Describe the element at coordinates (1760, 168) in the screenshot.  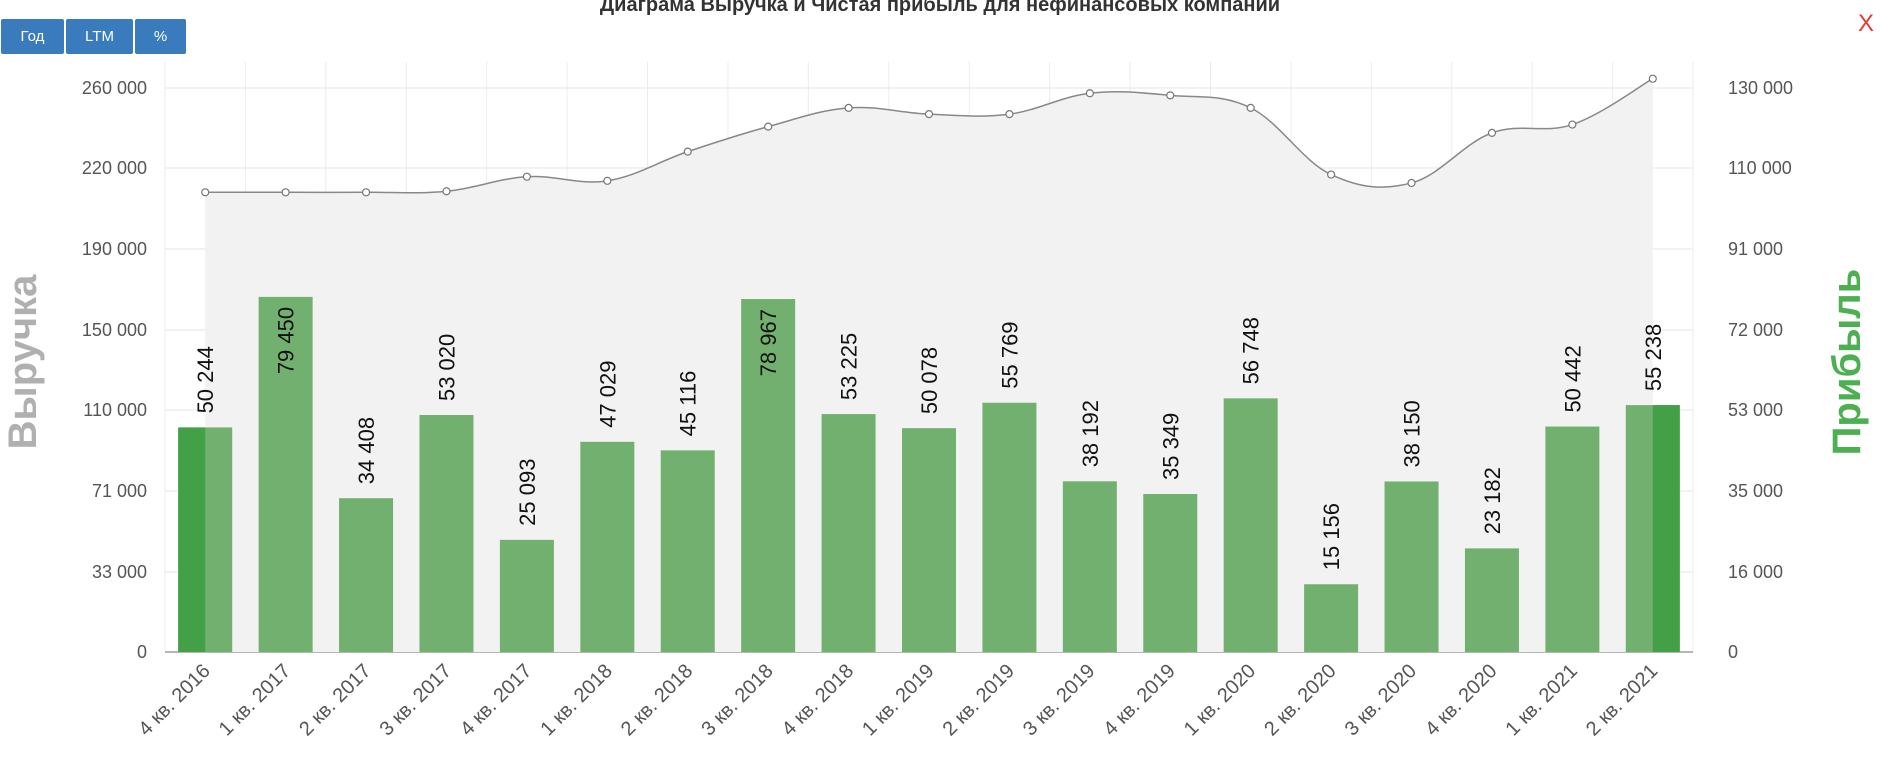
I see `right-tick-label: 110 000` at that location.